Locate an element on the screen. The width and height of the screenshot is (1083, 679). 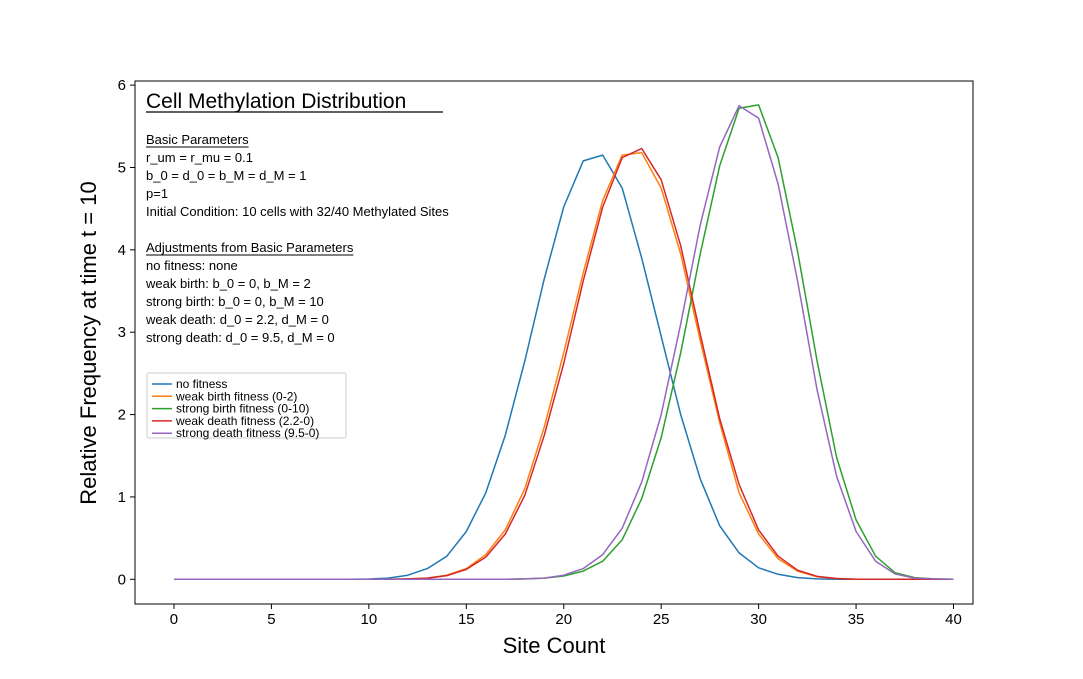
basic-parameters-line: r_um = r_mu = 0.1 is located at coordinates (199, 157).